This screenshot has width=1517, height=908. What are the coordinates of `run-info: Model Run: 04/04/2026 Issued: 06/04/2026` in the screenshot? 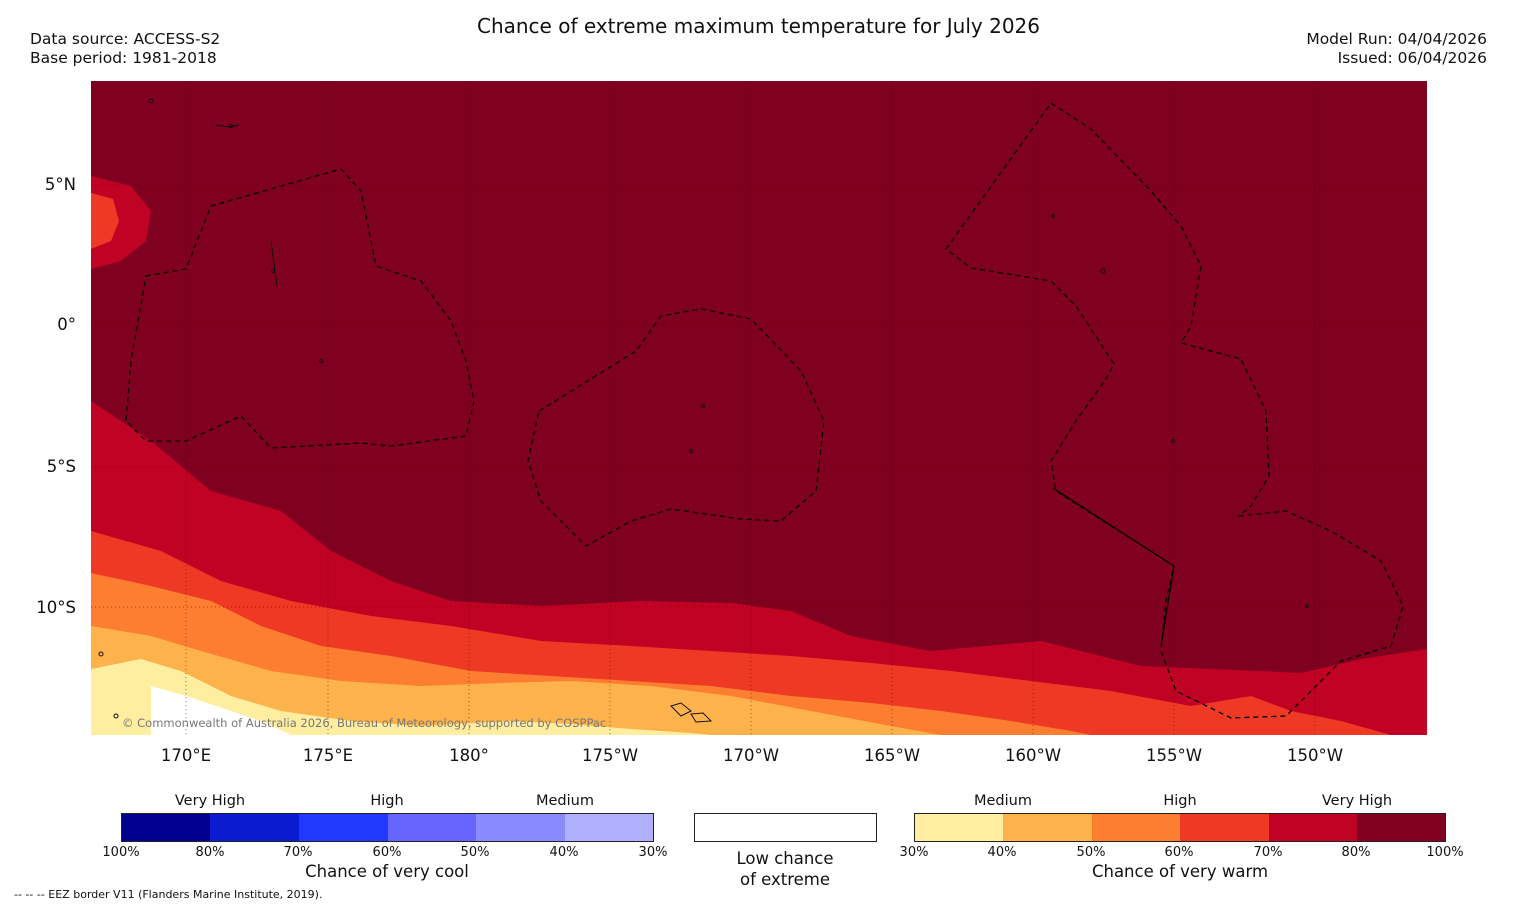 It's located at (1396, 49).